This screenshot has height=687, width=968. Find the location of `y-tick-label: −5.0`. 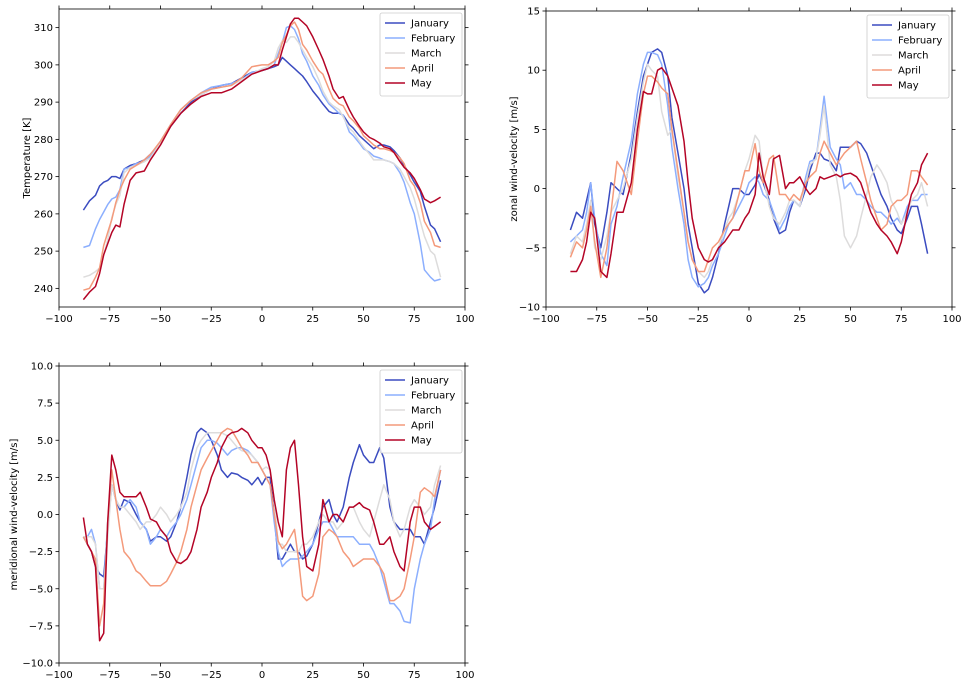

y-tick-label: −5.0 is located at coordinates (41, 589).